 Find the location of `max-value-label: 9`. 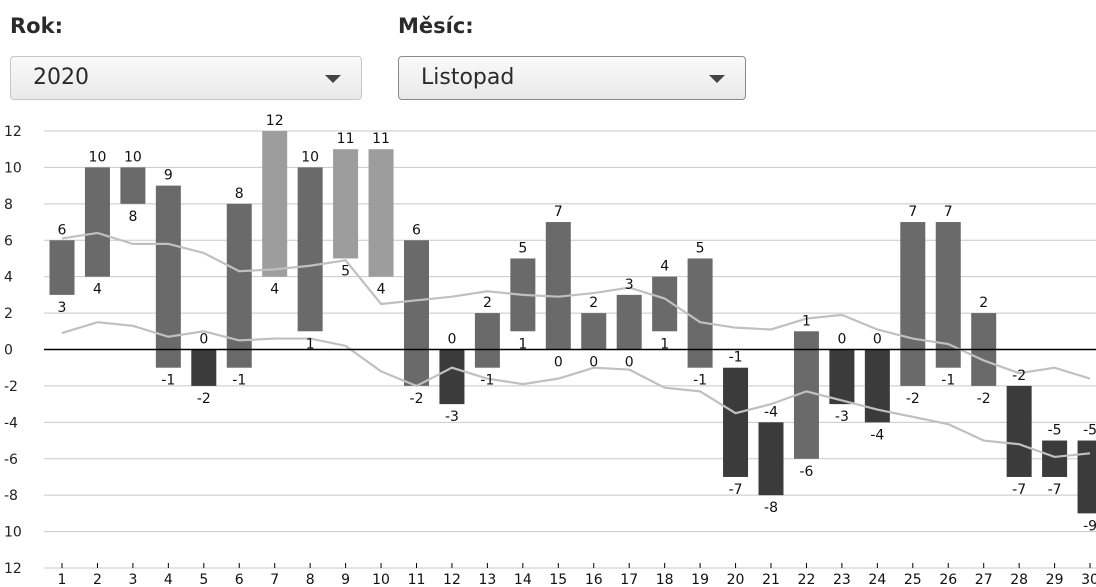

max-value-label: 9 is located at coordinates (168, 176).